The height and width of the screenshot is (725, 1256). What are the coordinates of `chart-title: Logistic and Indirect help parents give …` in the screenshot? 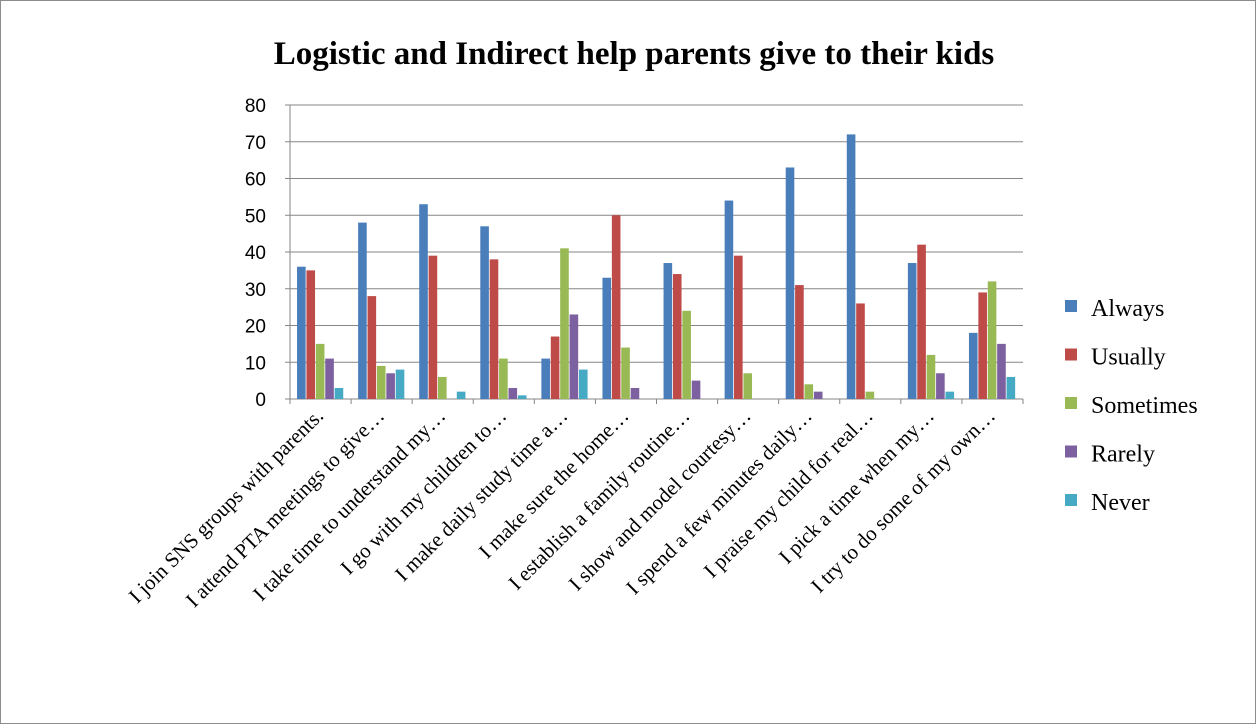 It's located at (634, 54).